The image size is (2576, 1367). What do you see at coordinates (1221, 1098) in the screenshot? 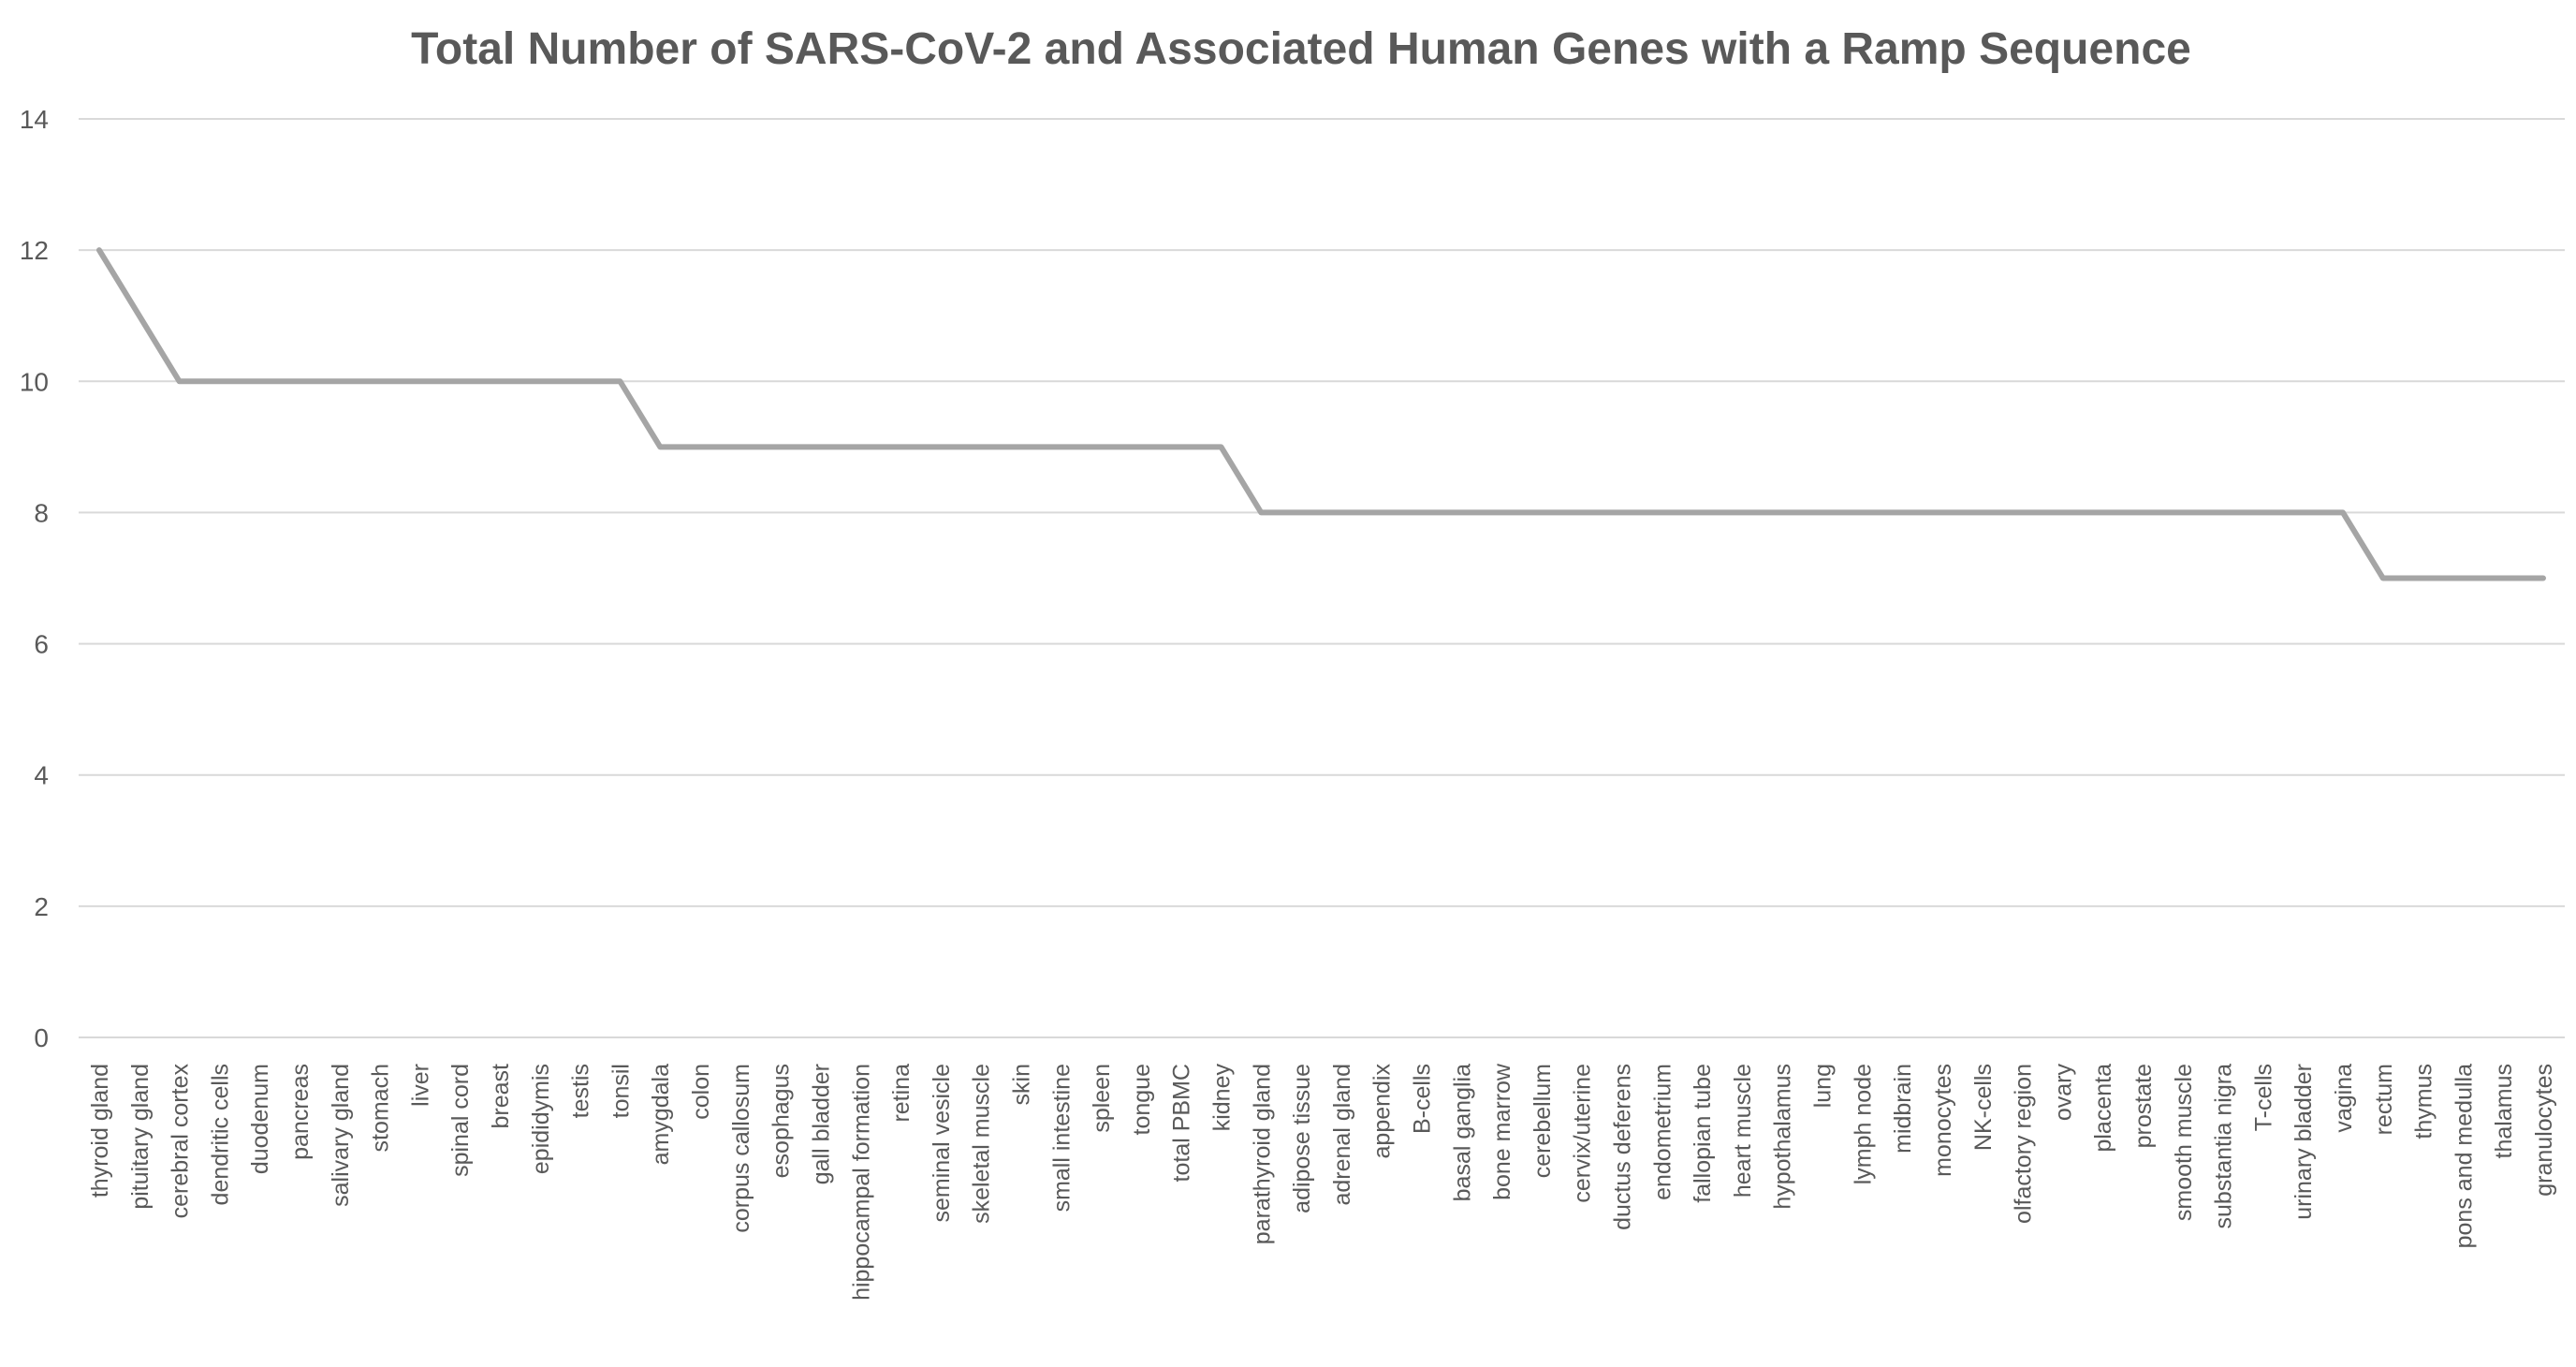
I see `x-tick-label: kidney` at bounding box center [1221, 1098].